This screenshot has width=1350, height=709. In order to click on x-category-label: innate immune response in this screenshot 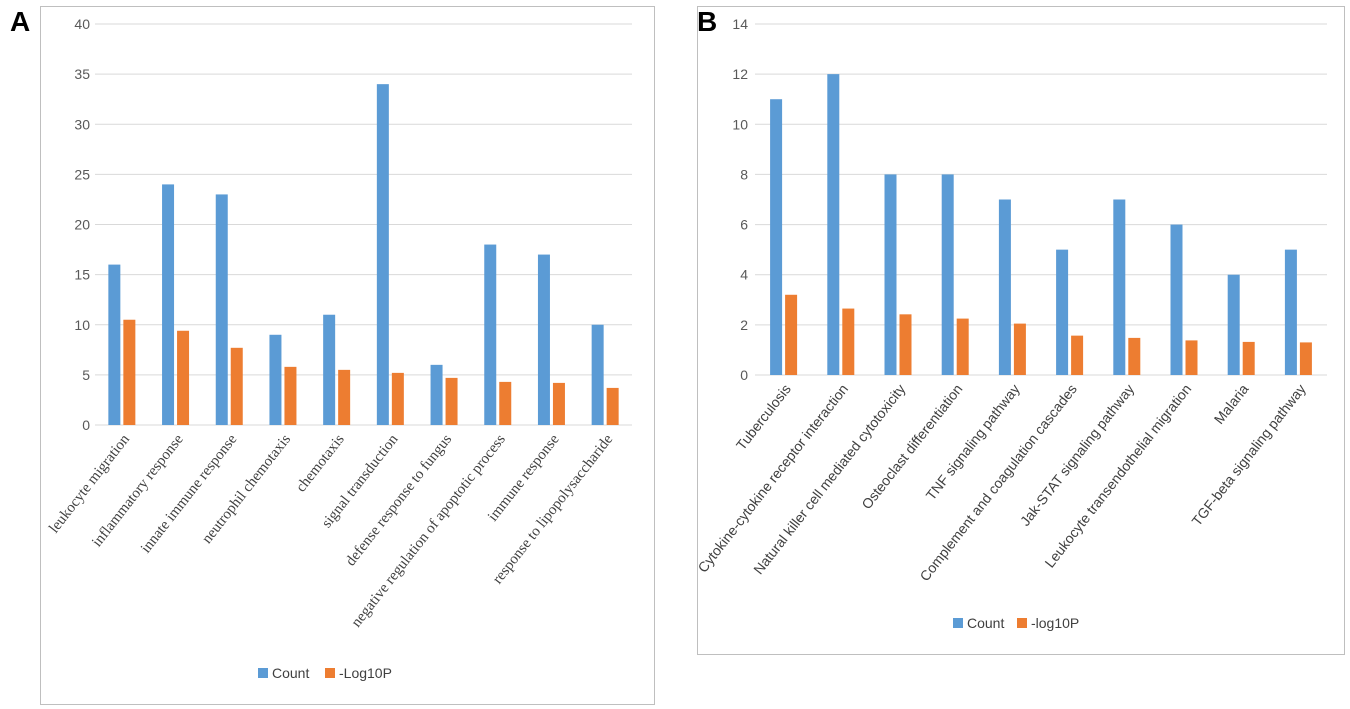, I will do `click(189, 493)`.